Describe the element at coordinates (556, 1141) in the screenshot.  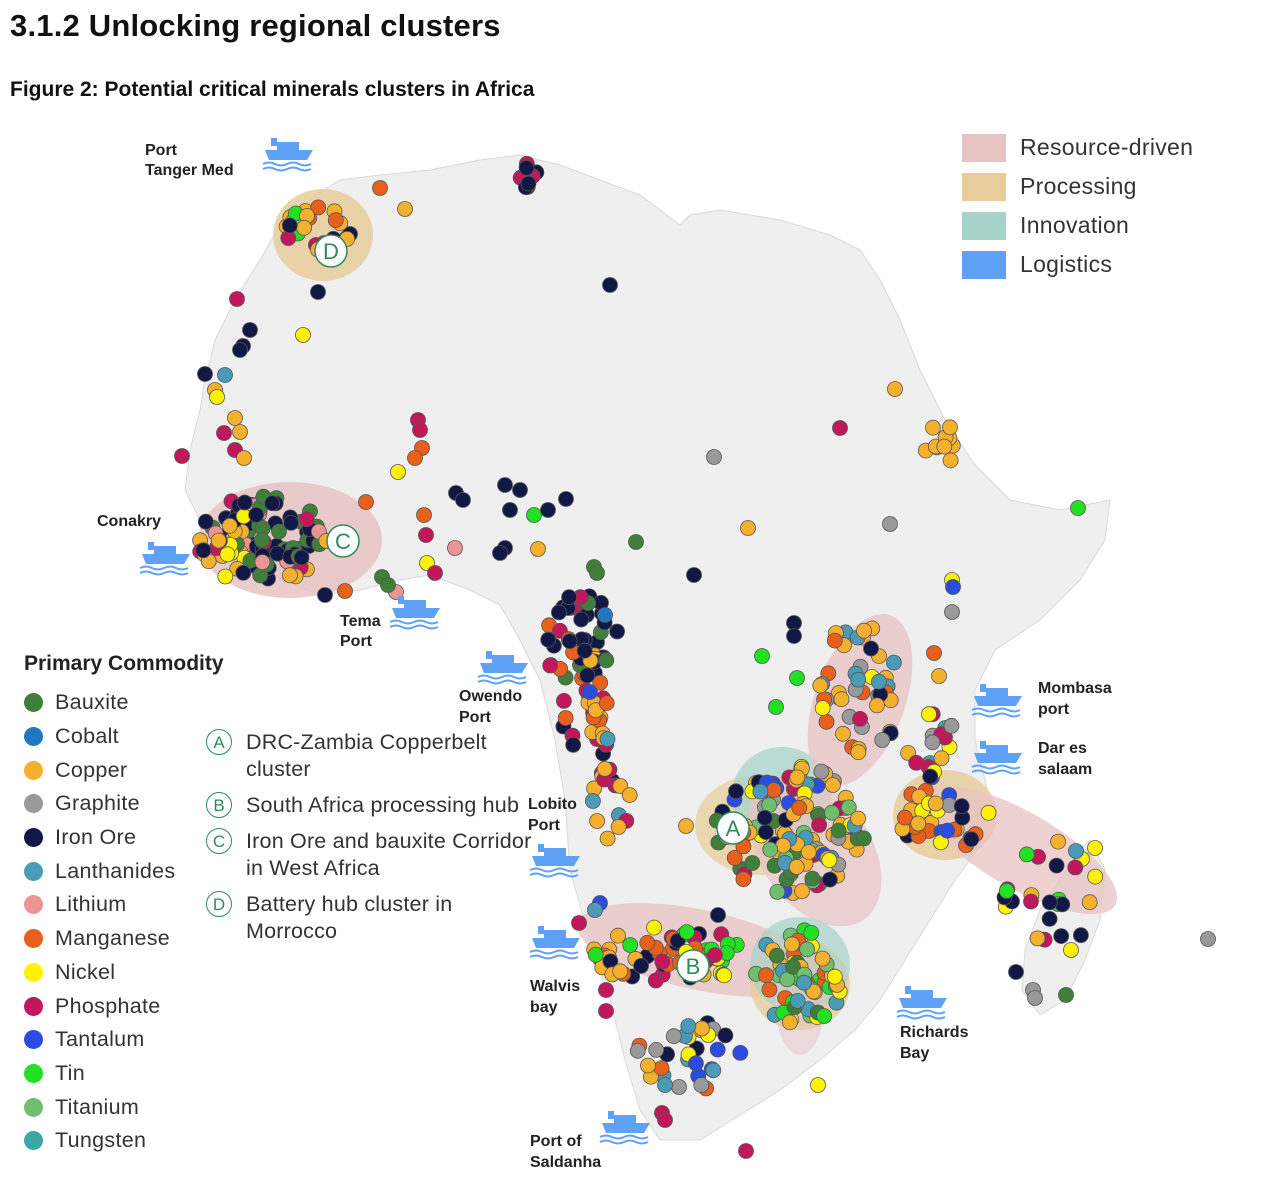
I see `port-label-saldanha-1: Port of` at that location.